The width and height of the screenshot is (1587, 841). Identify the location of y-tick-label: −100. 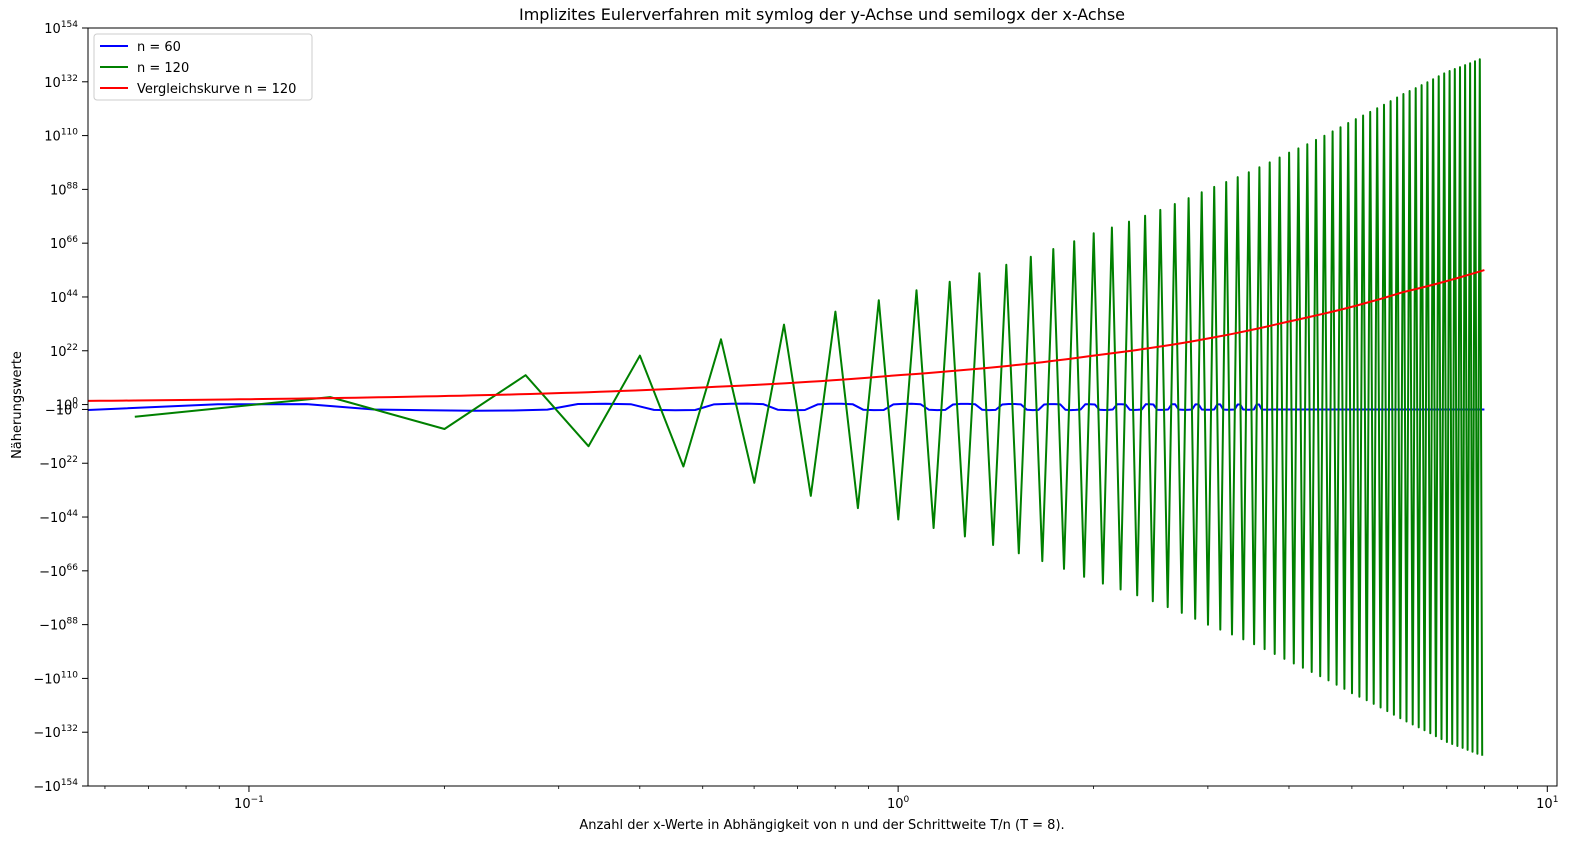
(61, 409).